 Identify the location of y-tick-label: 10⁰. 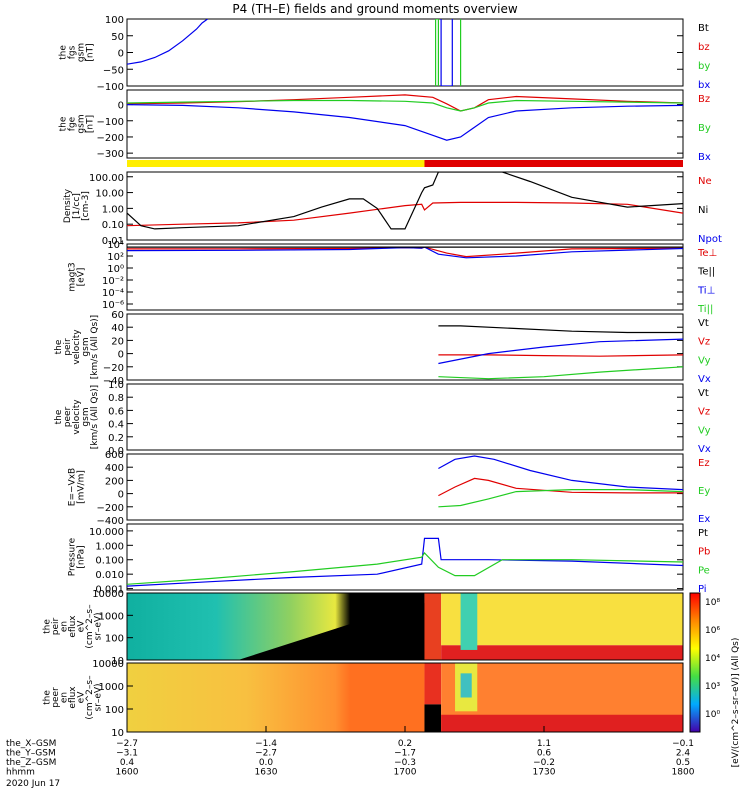
(115, 269).